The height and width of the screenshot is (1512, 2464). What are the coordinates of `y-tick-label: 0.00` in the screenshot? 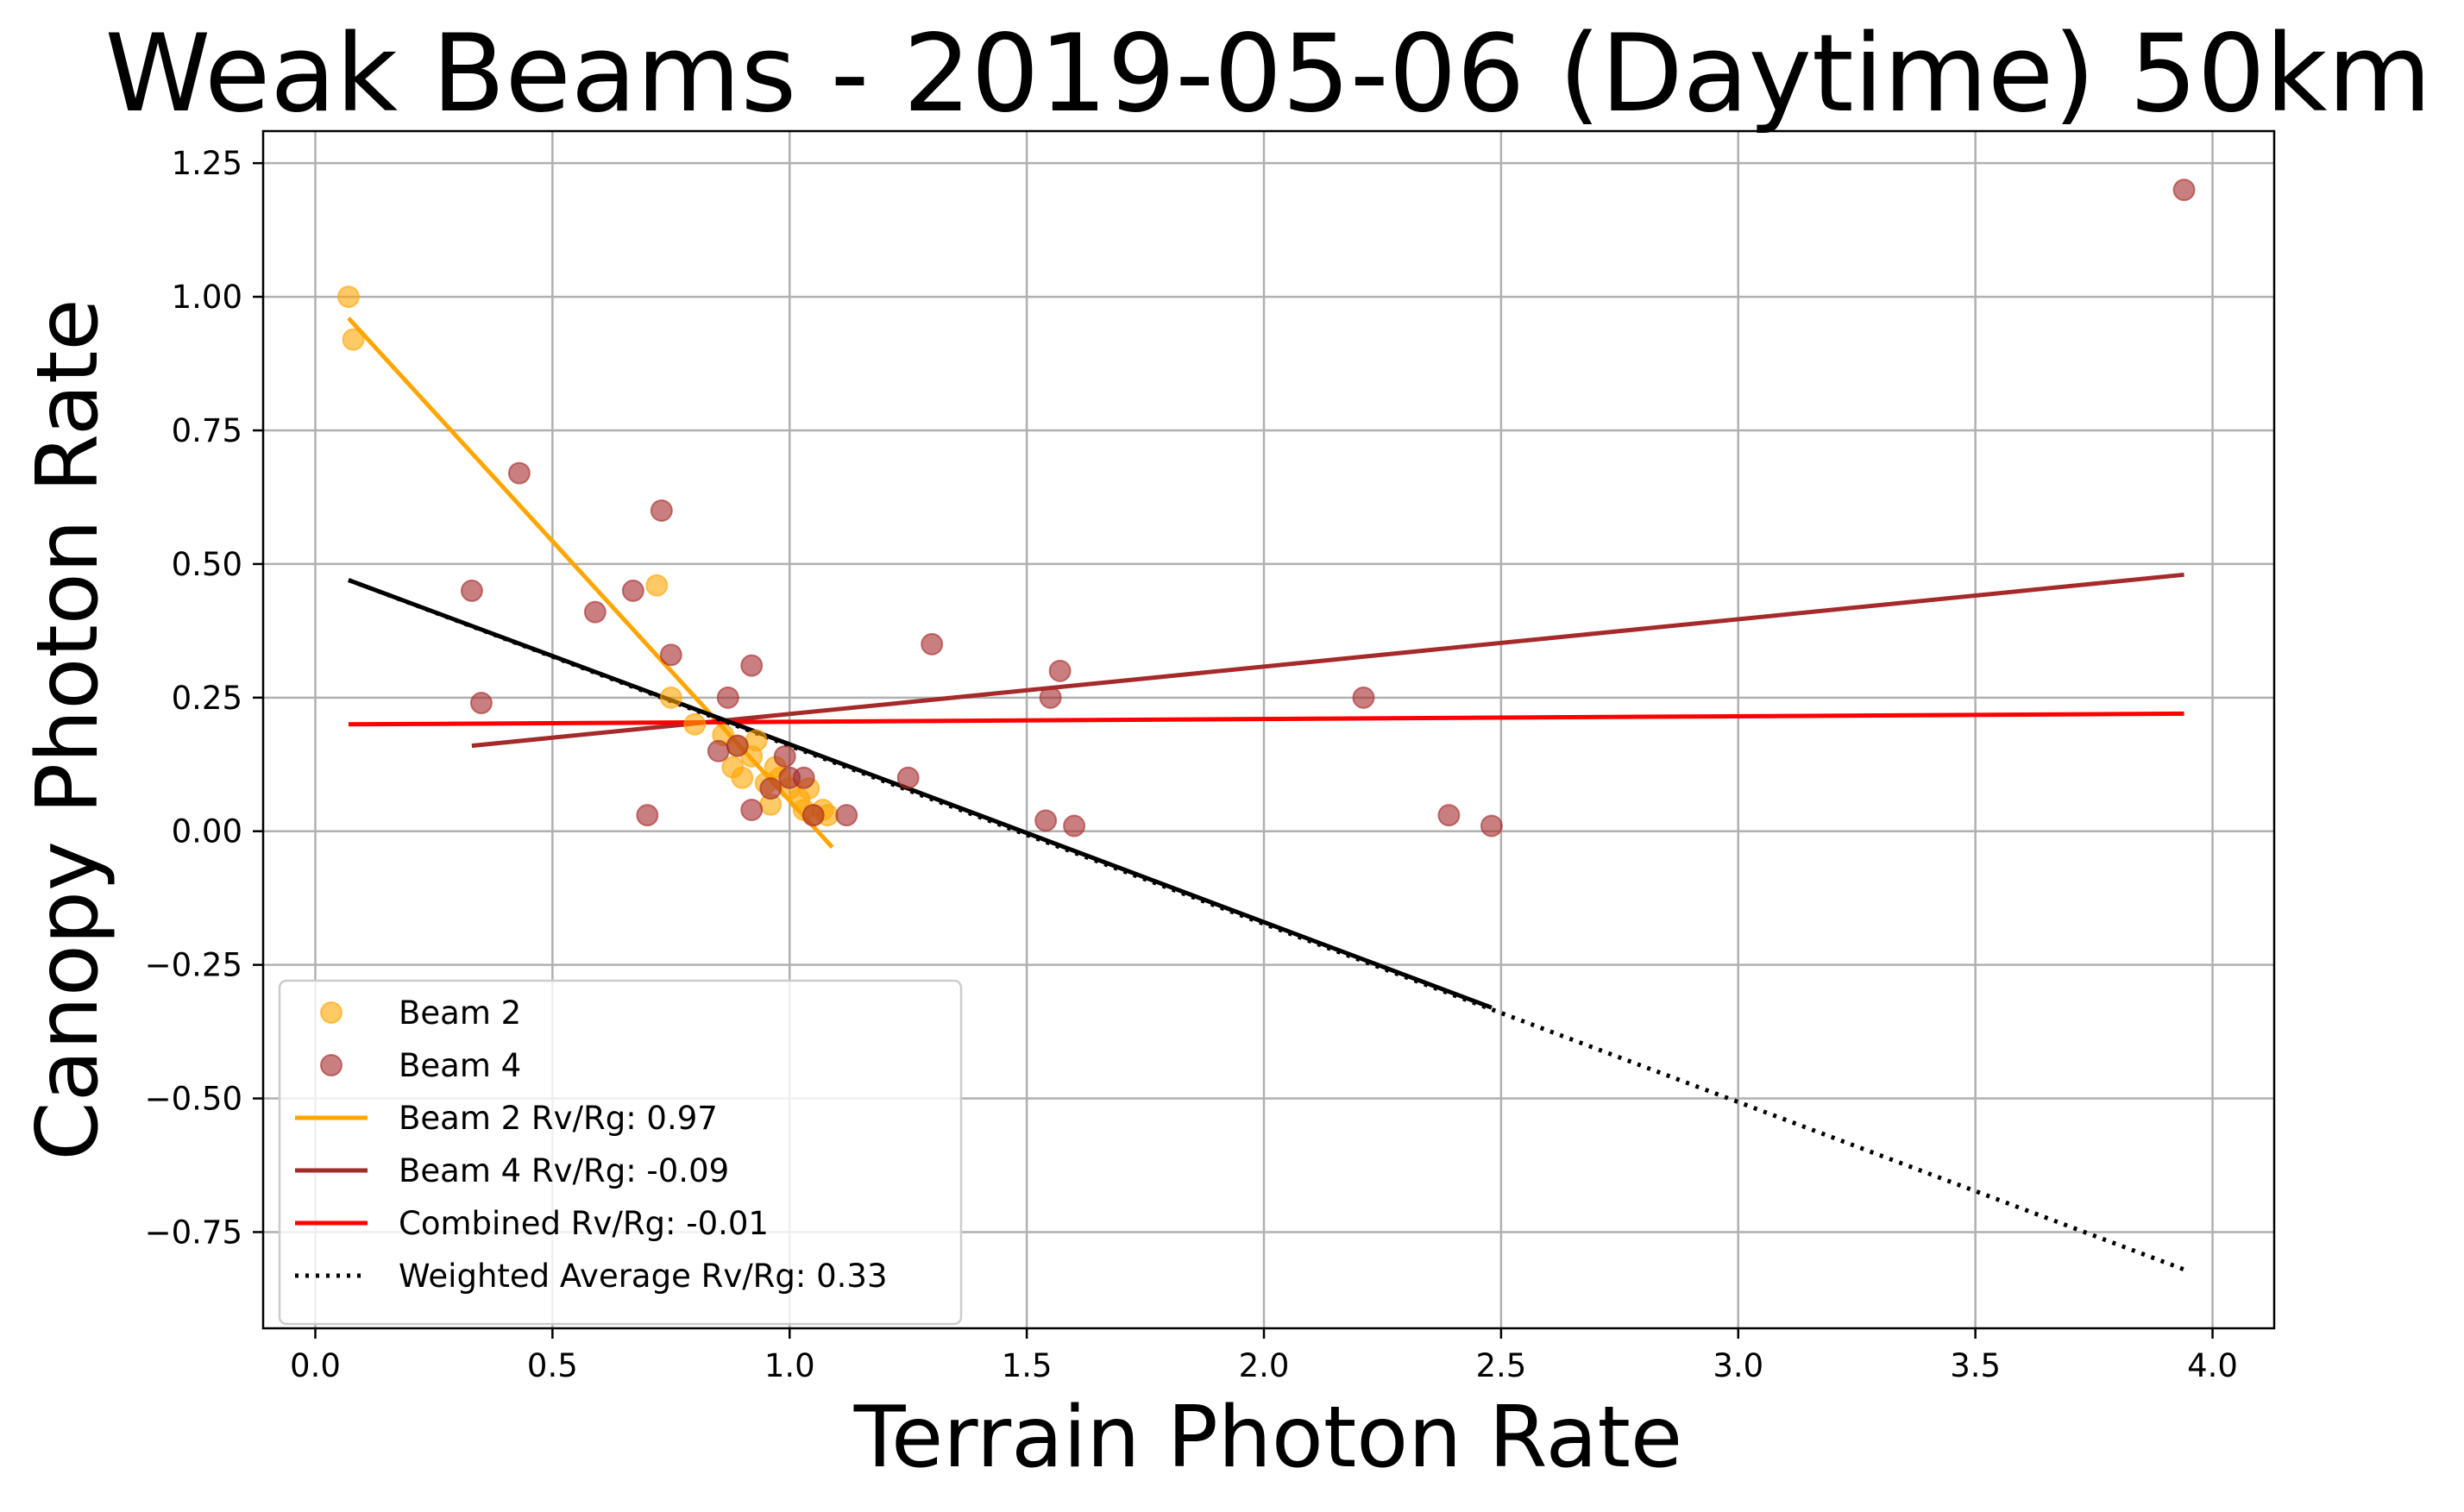 It's located at (207, 831).